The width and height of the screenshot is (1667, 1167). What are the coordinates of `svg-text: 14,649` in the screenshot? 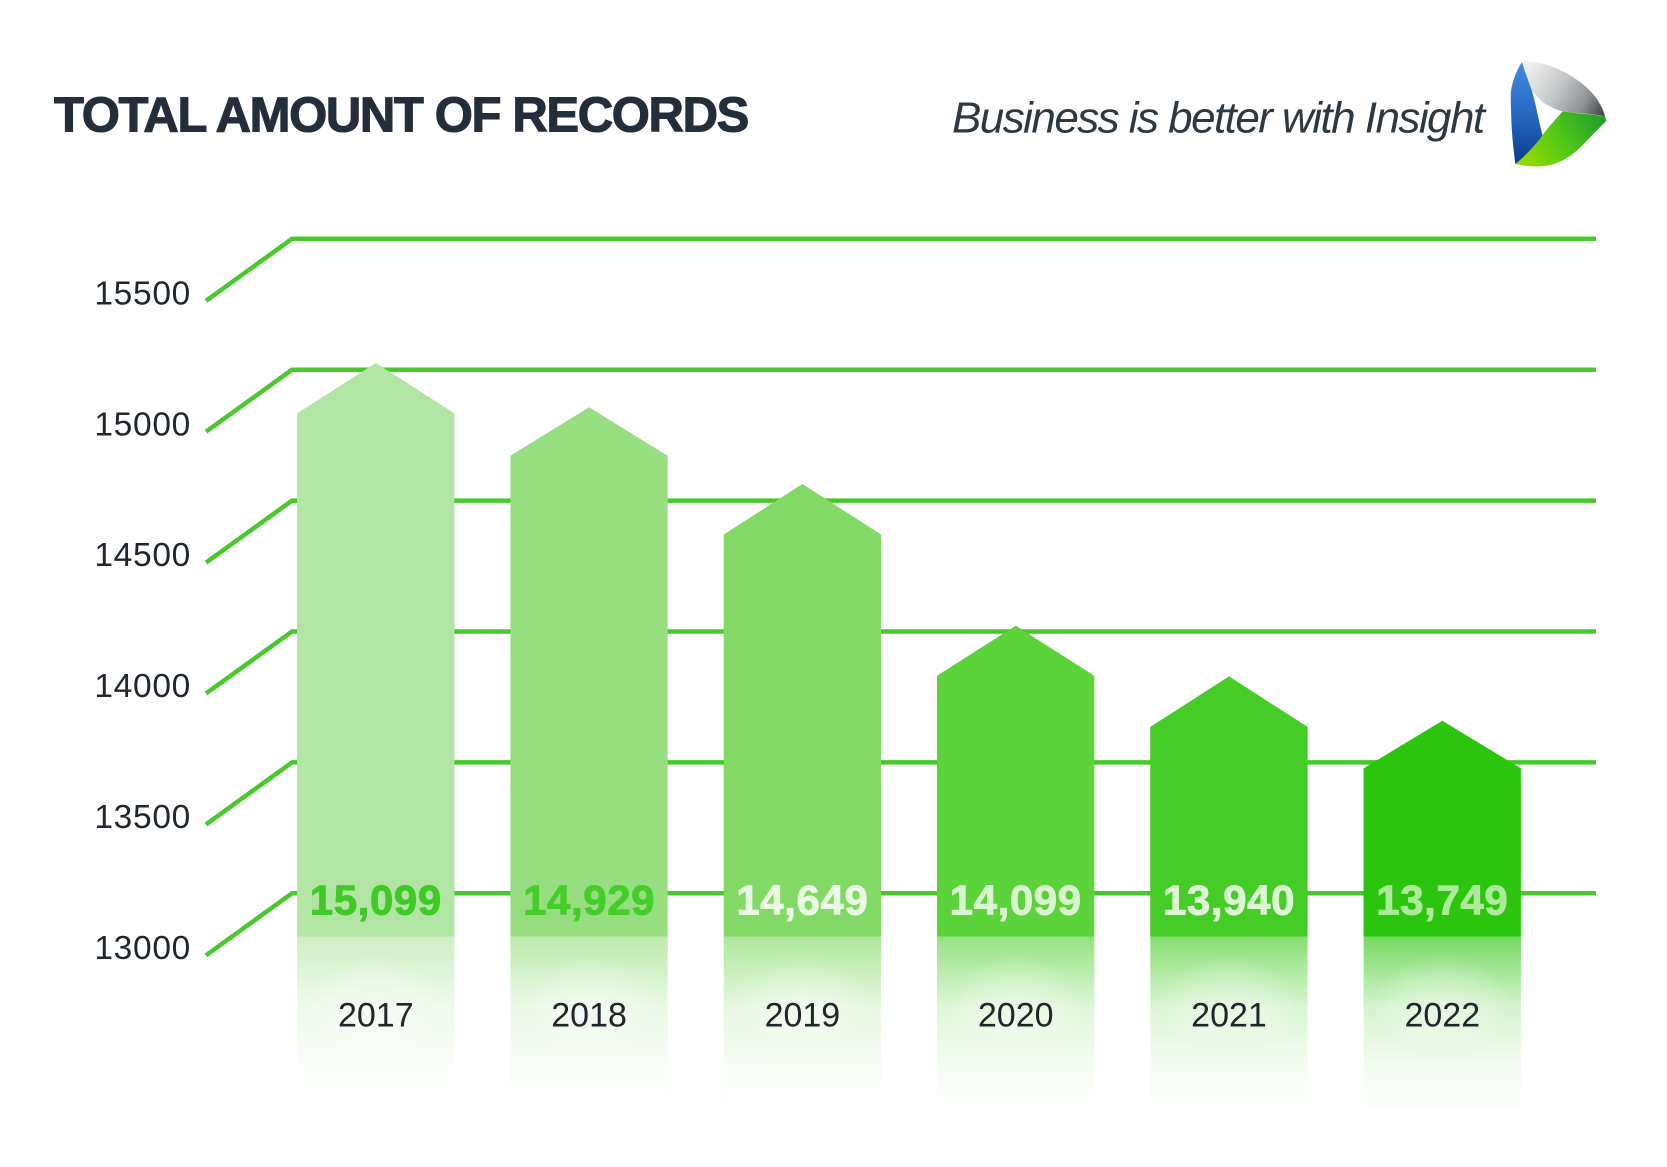 It's located at (802, 900).